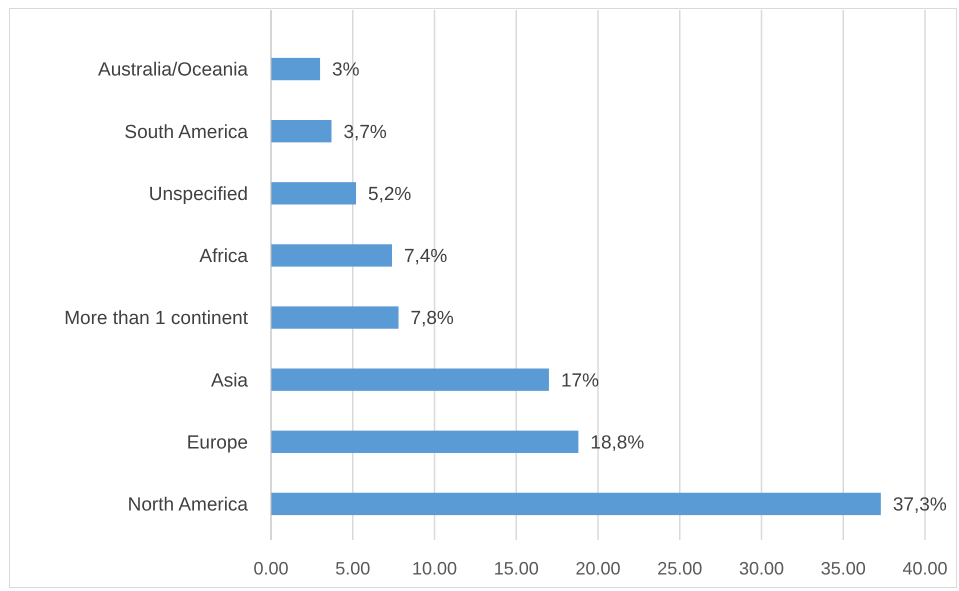 Image resolution: width=959 pixels, height=591 pixels. I want to click on y-tick-label: Europe, so click(217, 443).